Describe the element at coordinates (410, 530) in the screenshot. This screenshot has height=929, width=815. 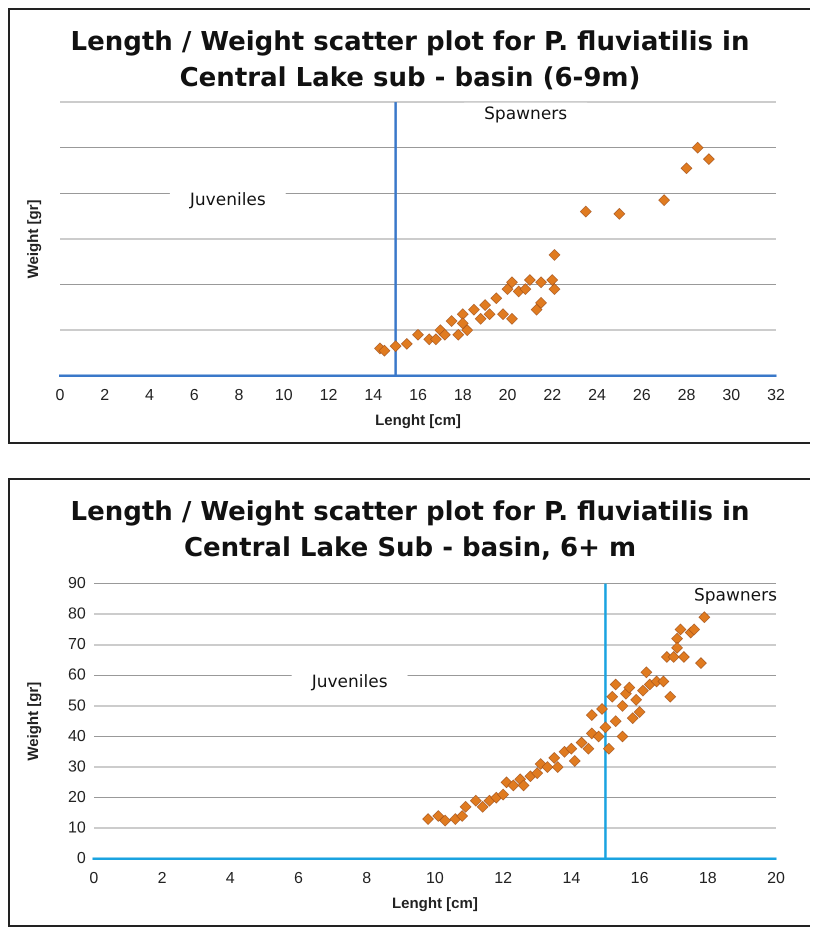
I see `chart-title: Length / Weight scatter plot for P. fluviatilis in Central Lake Sub - basin, 6+ m` at that location.